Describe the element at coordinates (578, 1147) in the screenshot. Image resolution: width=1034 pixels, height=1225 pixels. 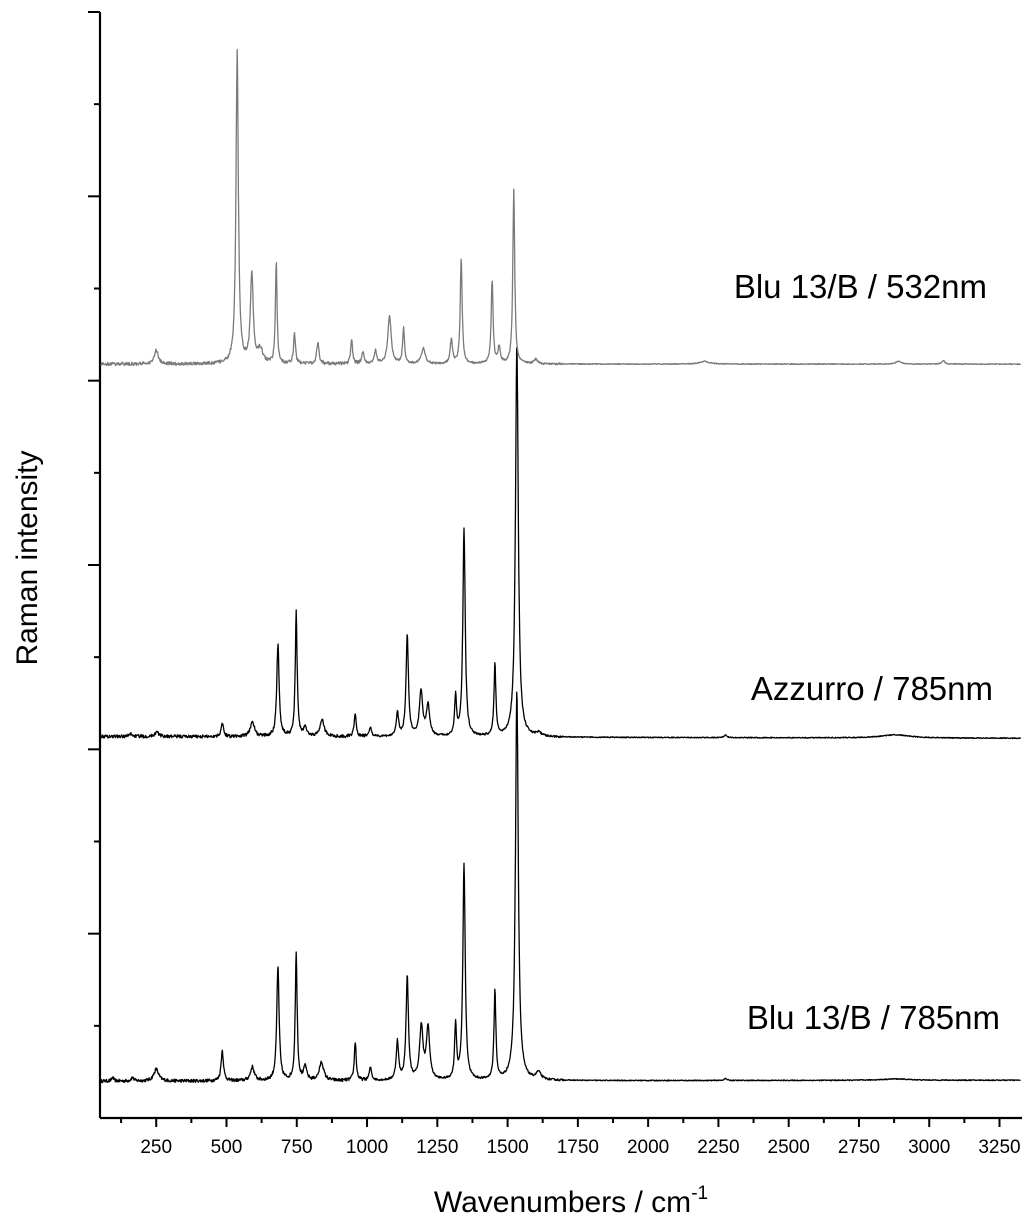
I see `x-tick-label: 1750` at that location.